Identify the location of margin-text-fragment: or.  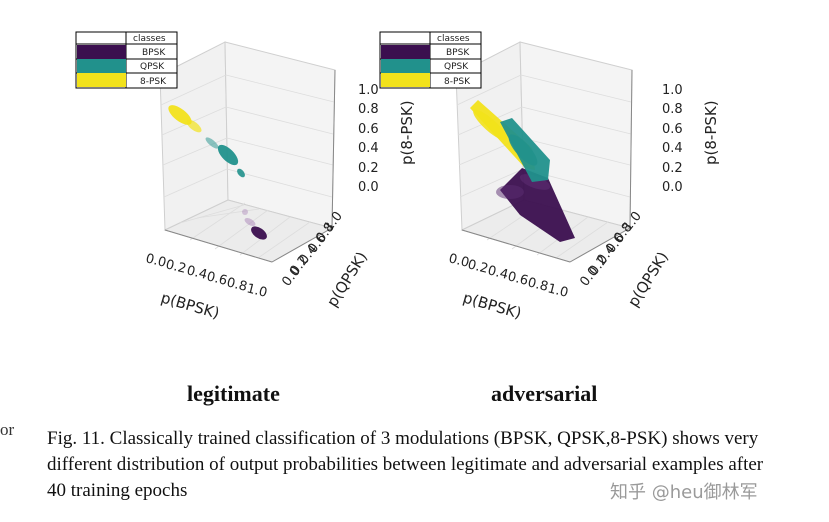
(7, 429).